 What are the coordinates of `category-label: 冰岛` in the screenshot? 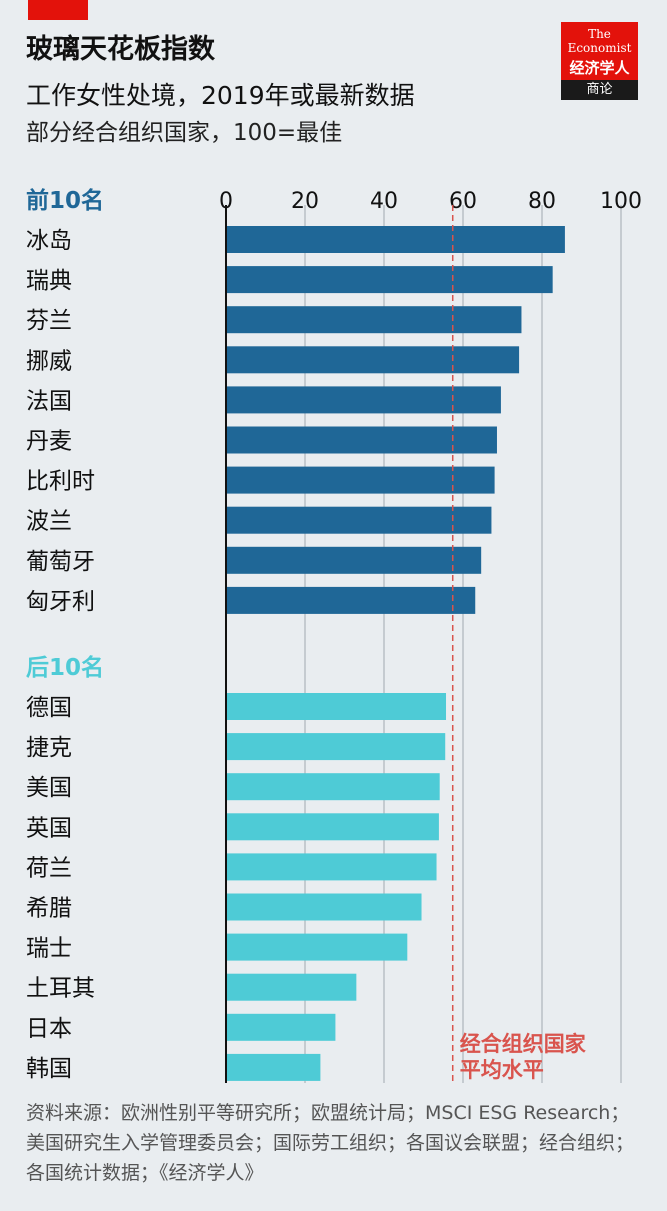 It's located at (49, 241).